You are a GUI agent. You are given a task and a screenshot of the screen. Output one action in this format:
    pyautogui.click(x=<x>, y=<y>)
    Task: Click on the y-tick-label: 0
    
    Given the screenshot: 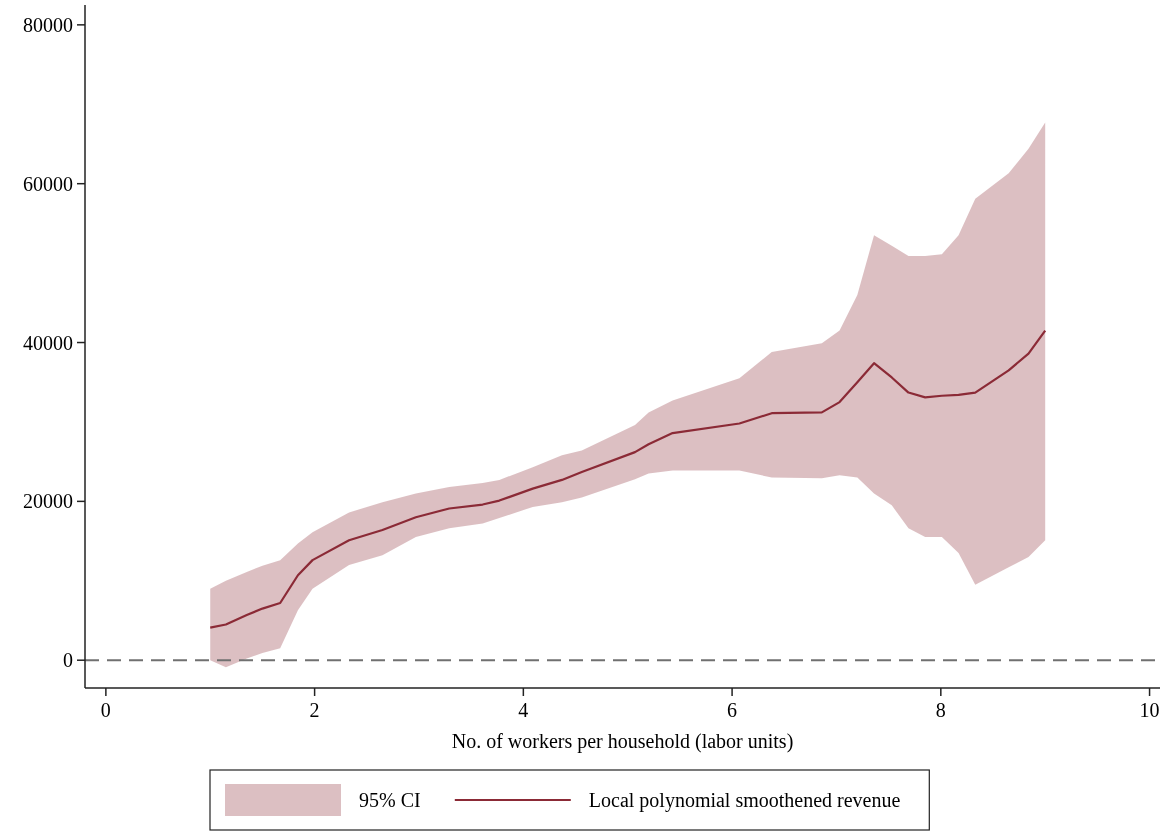 What is the action you would take?
    pyautogui.click(x=68, y=660)
    